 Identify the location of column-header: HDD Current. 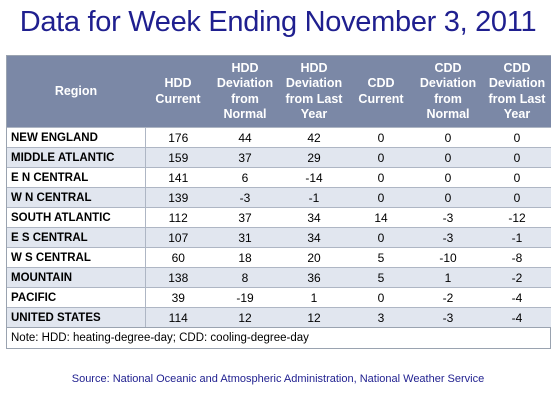
(178, 92).